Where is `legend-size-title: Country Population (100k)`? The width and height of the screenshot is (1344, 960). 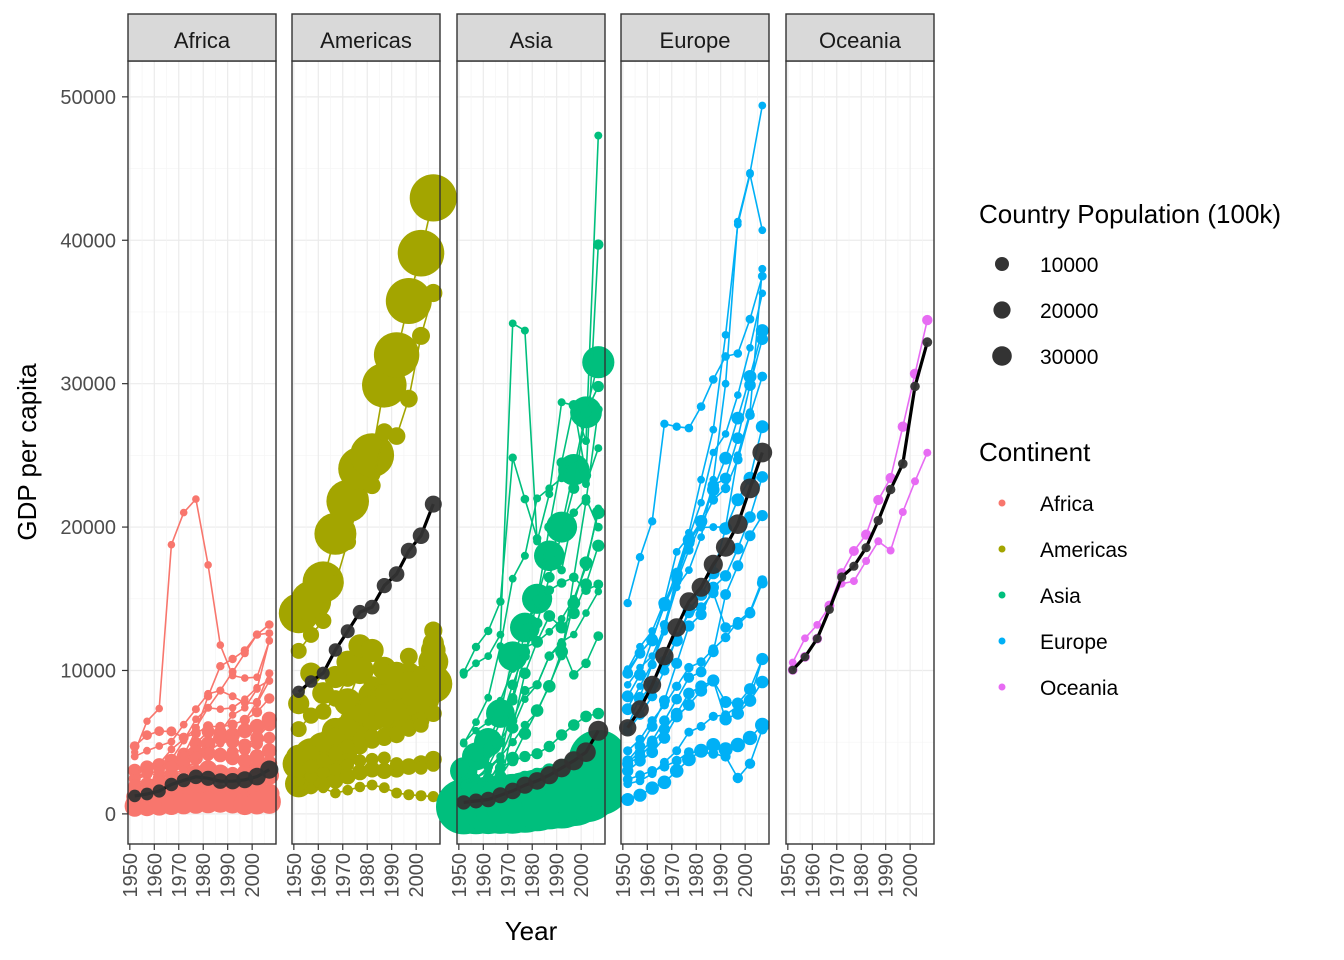 legend-size-title: Country Population (100k) is located at coordinates (1130, 214).